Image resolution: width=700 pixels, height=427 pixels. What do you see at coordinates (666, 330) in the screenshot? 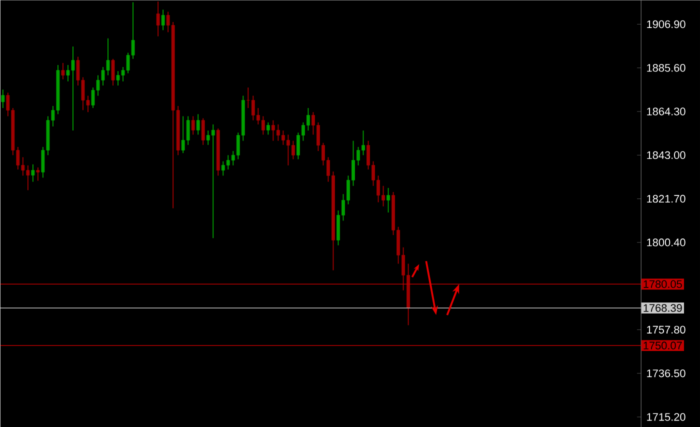
I see `y-tick-label: 1757.80` at bounding box center [666, 330].